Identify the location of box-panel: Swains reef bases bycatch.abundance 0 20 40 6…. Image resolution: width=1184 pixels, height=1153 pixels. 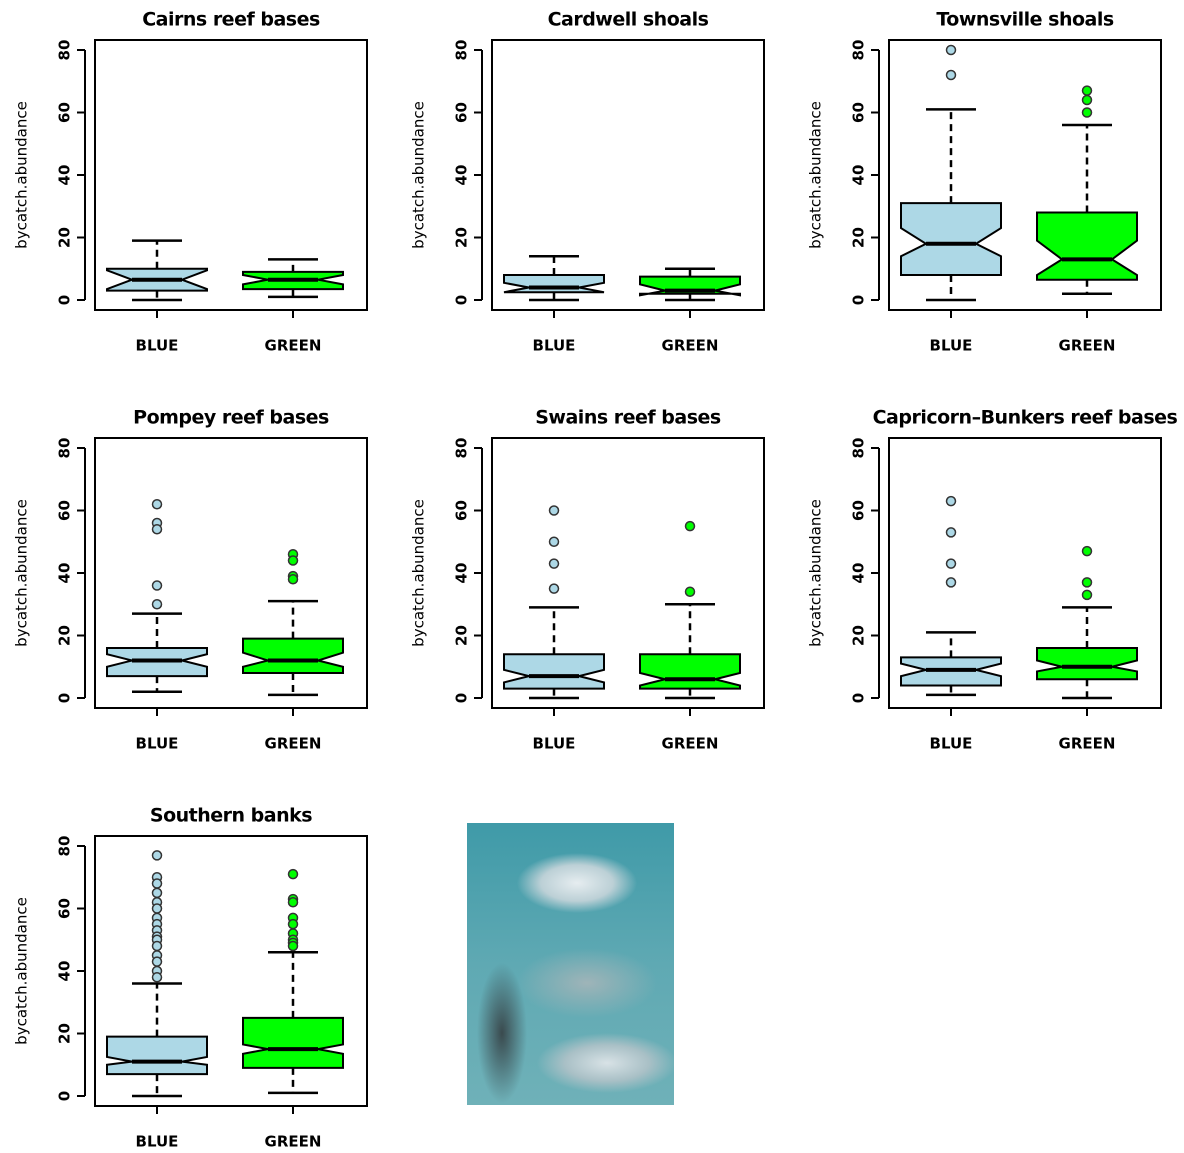
(587, 580).